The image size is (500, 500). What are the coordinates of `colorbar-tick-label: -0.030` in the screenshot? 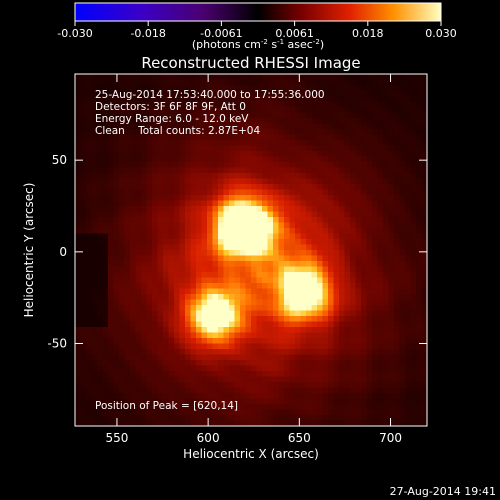 It's located at (74, 33).